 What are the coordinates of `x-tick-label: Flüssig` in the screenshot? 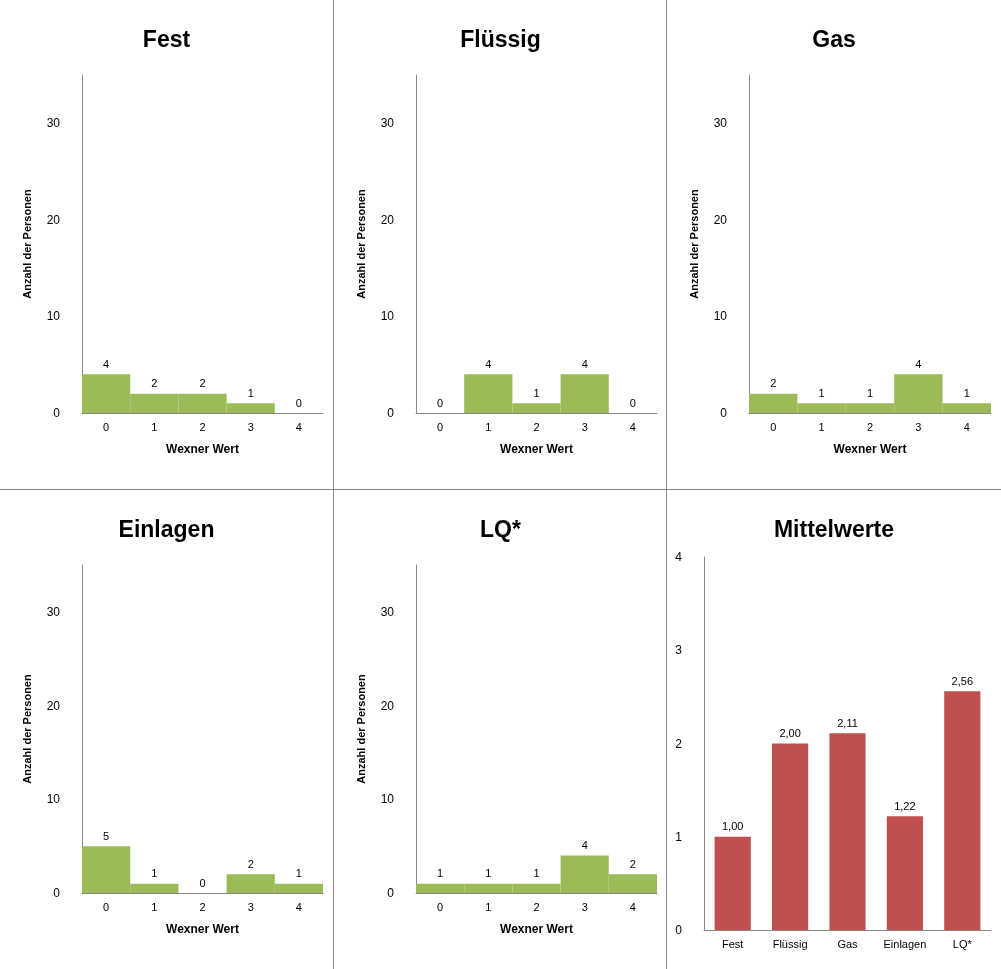 It's located at (790, 943).